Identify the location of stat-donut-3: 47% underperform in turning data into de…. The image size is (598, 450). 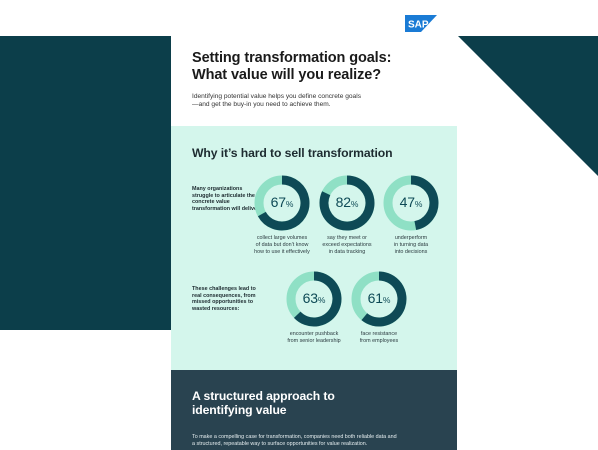
(411, 215).